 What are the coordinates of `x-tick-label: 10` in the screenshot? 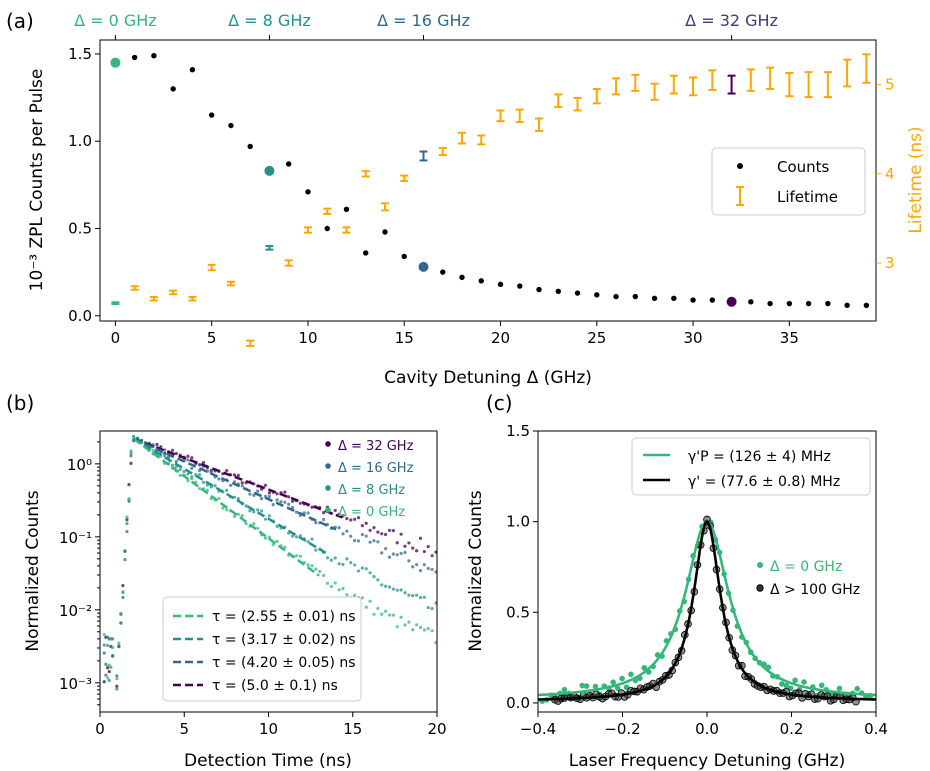 It's located at (268, 729).